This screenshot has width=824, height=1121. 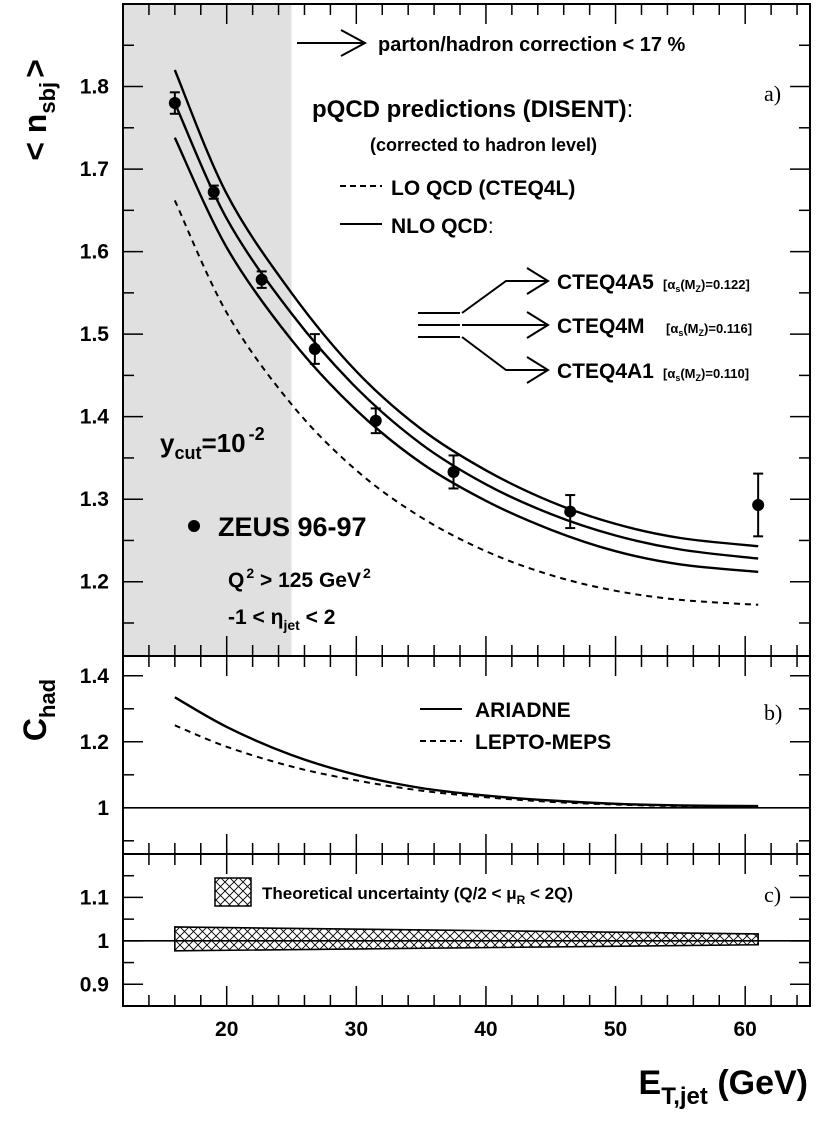 I want to click on x-axis-label: ET,jet (GeV), so click(x=724, y=1087).